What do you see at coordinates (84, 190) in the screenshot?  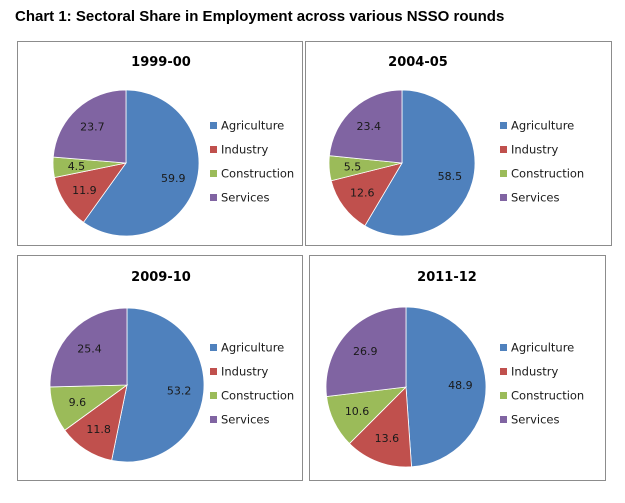 I see `data-label-industry: 11.9` at bounding box center [84, 190].